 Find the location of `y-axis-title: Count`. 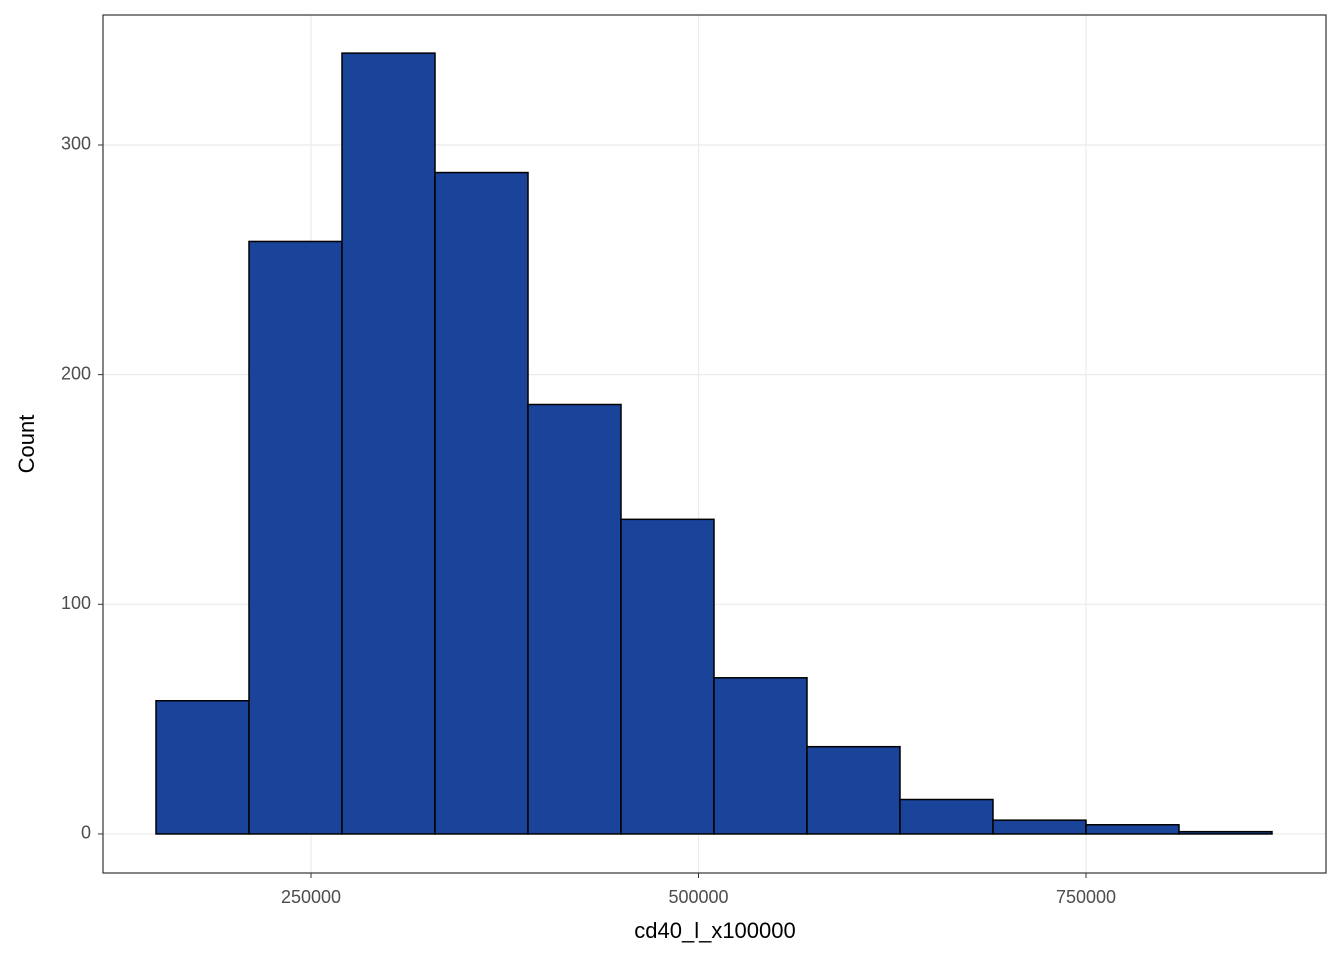

y-axis-title: Count is located at coordinates (26, 444).